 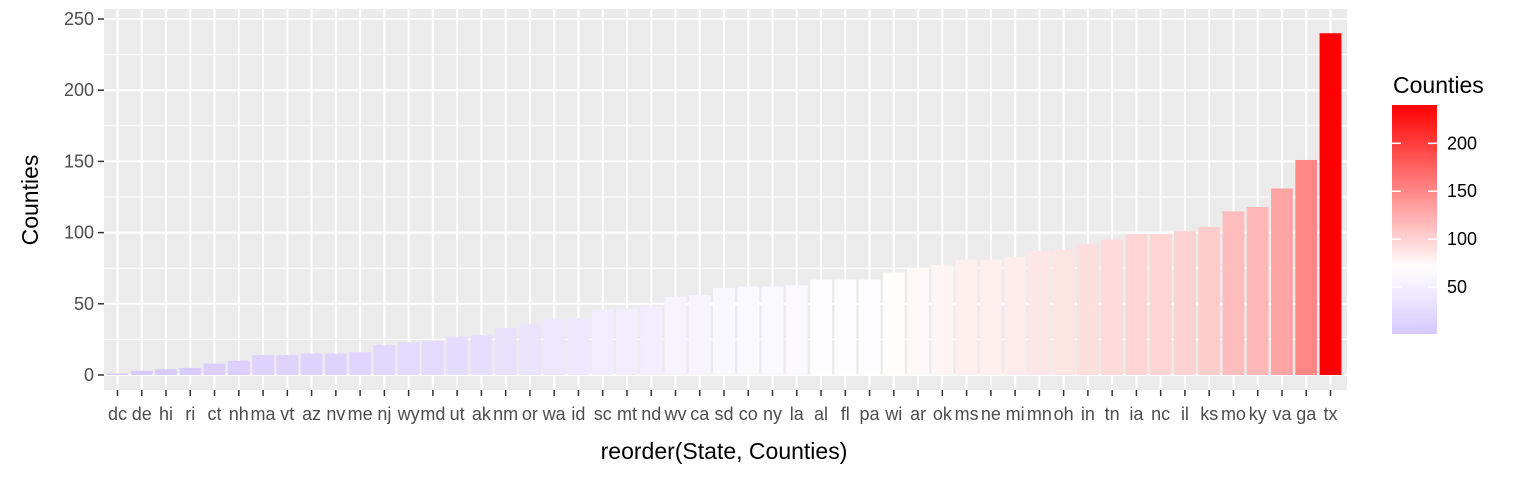 What do you see at coordinates (89, 375) in the screenshot?
I see `y-tick-label: 0` at bounding box center [89, 375].